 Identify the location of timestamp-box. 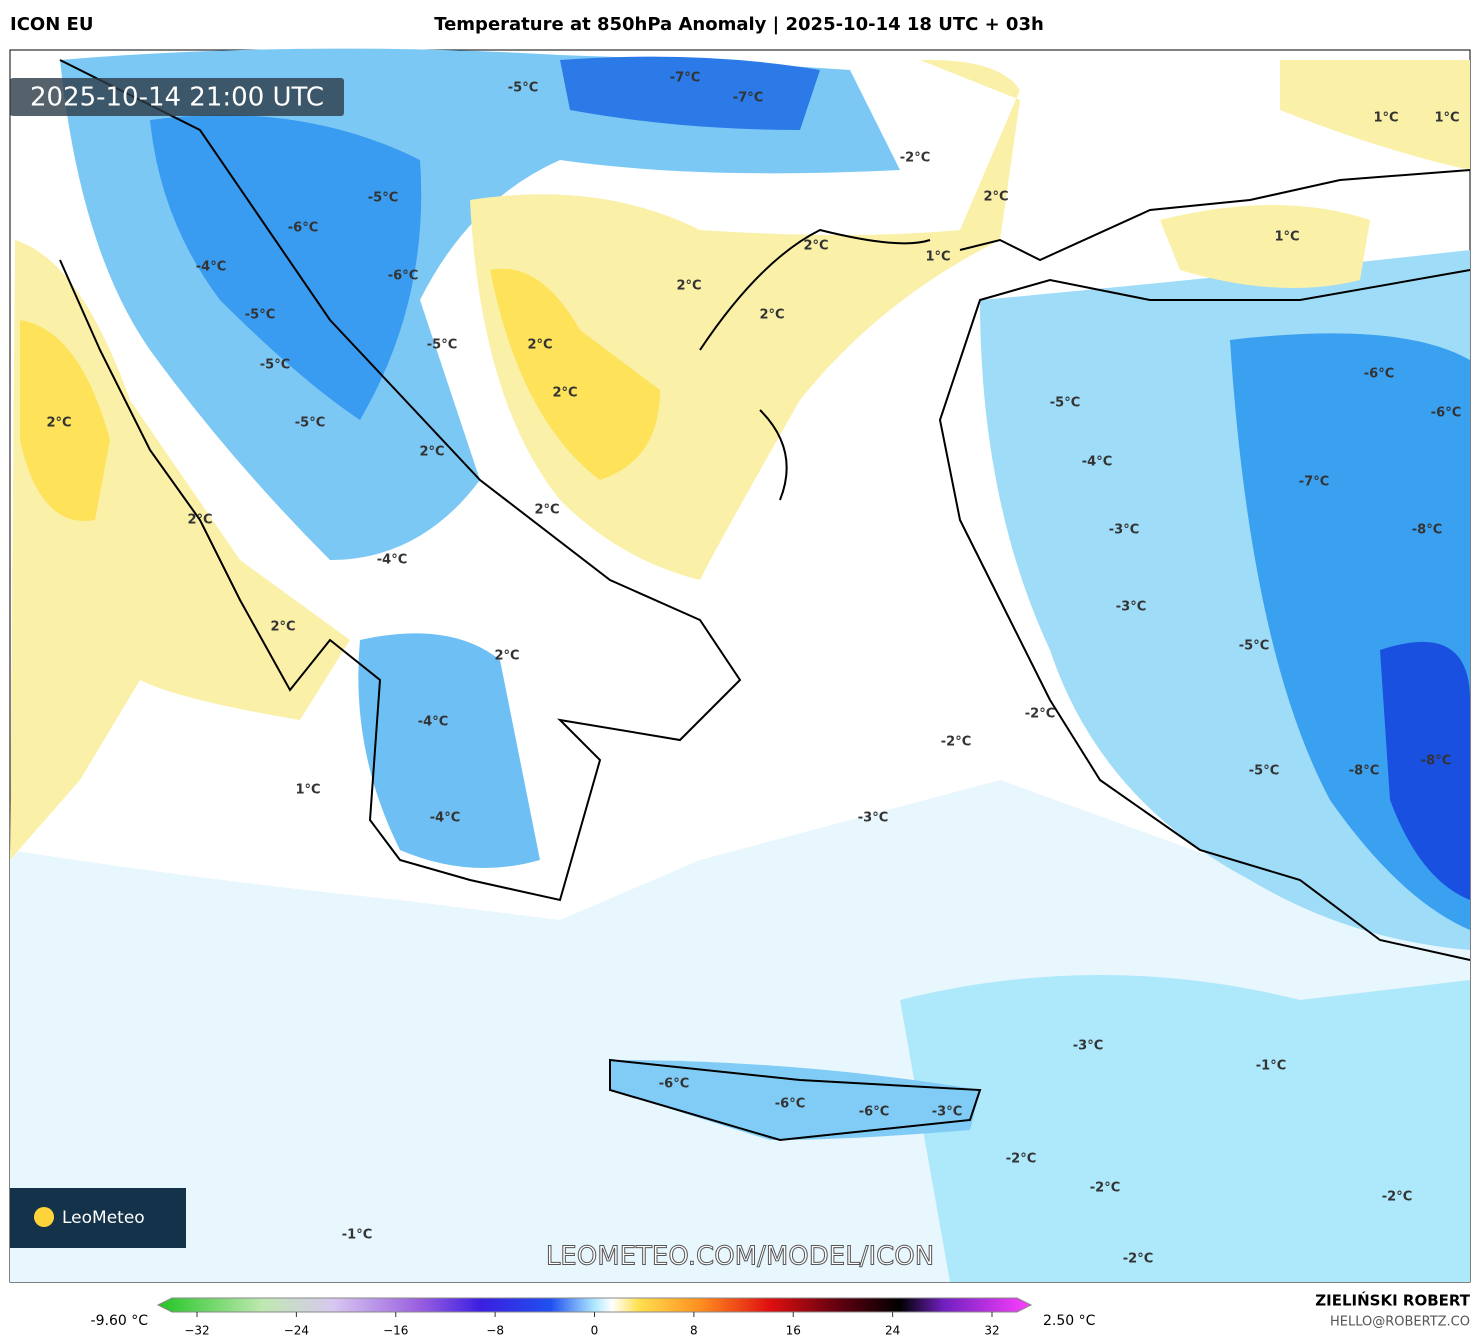
(177, 97).